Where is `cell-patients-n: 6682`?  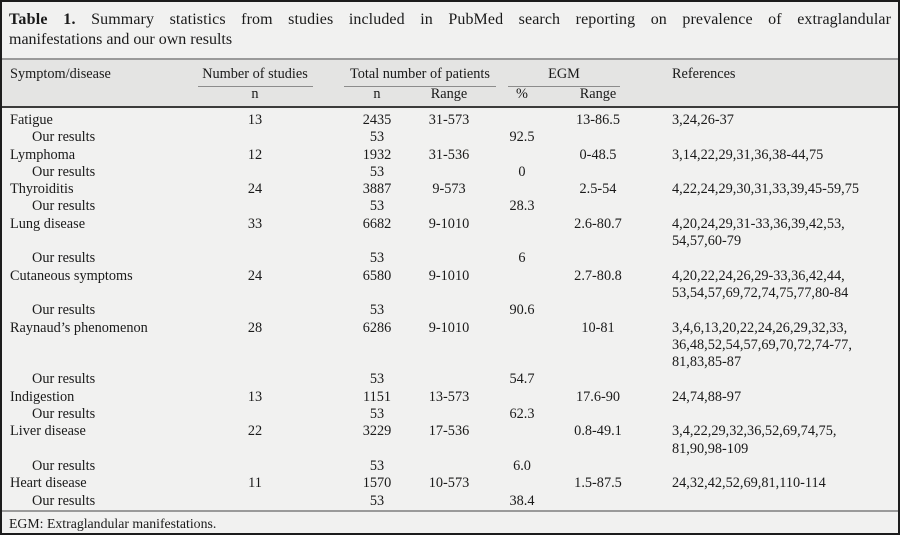 cell-patients-n: 6682 is located at coordinates (377, 223).